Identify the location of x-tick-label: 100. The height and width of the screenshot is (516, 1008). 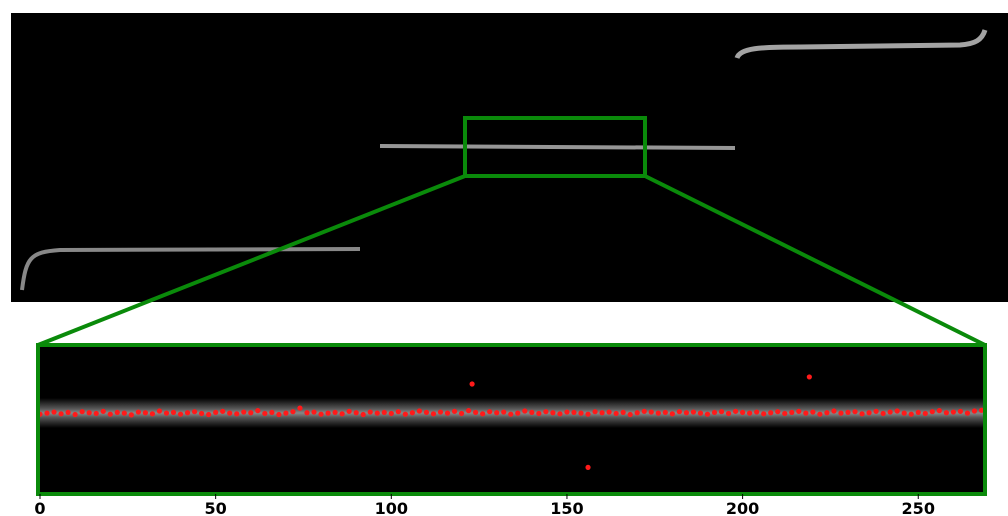
(391, 507).